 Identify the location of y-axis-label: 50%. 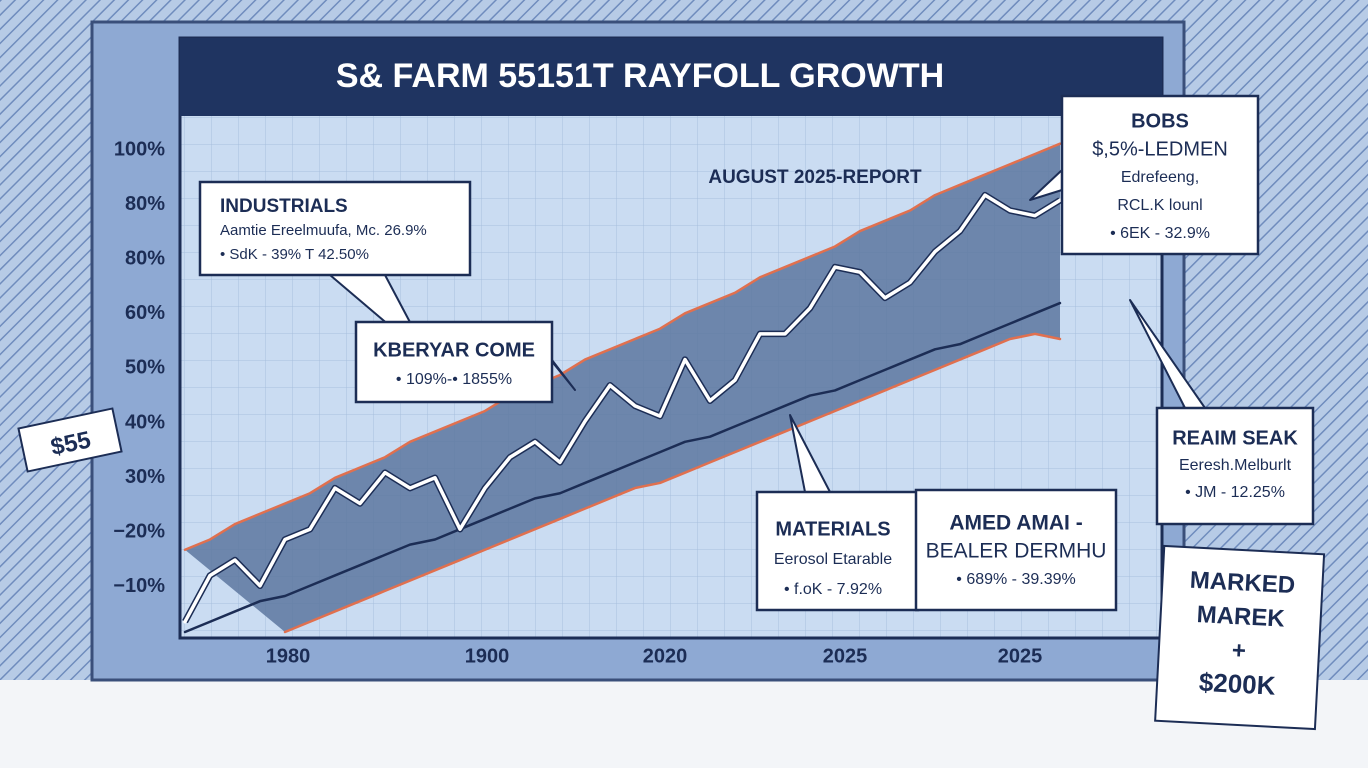
(145, 368).